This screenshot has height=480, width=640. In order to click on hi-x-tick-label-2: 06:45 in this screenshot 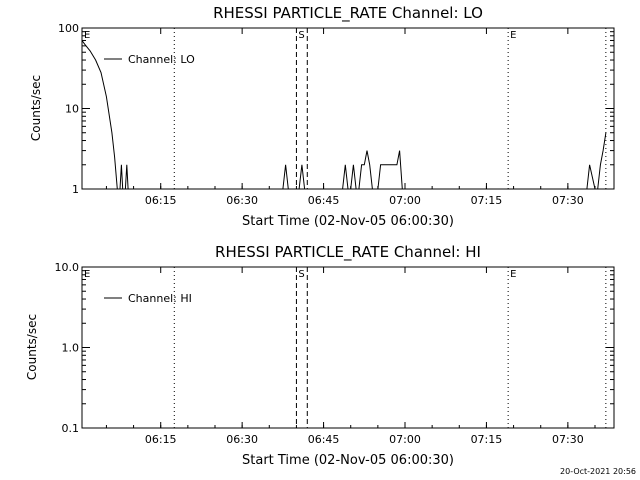, I will do `click(324, 439)`.